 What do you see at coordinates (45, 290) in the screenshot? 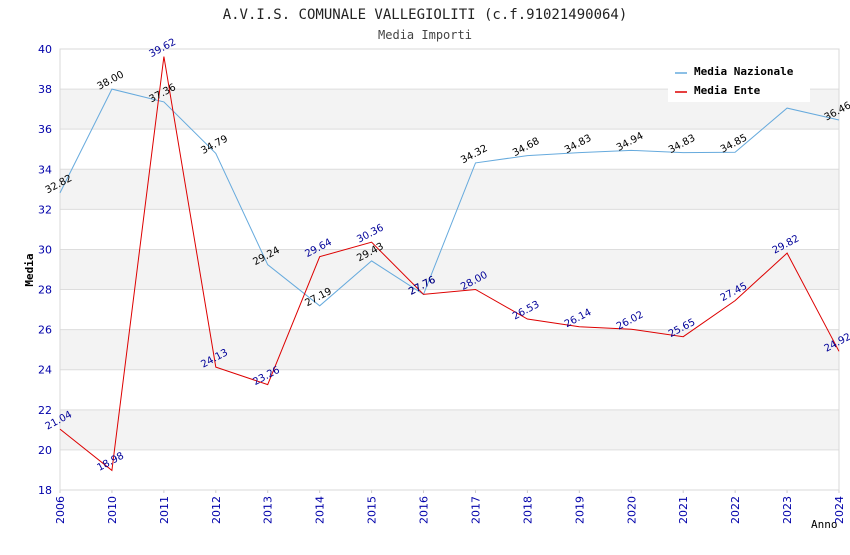
I see `y-tick-label: 28` at bounding box center [45, 290].